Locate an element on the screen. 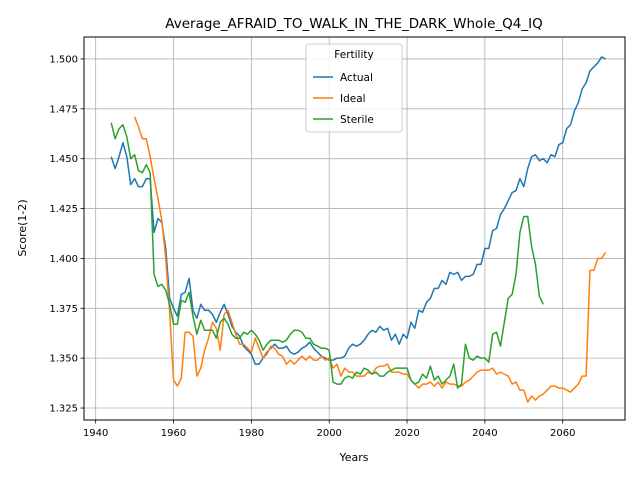  x-tick-label: 2040 is located at coordinates (484, 433).